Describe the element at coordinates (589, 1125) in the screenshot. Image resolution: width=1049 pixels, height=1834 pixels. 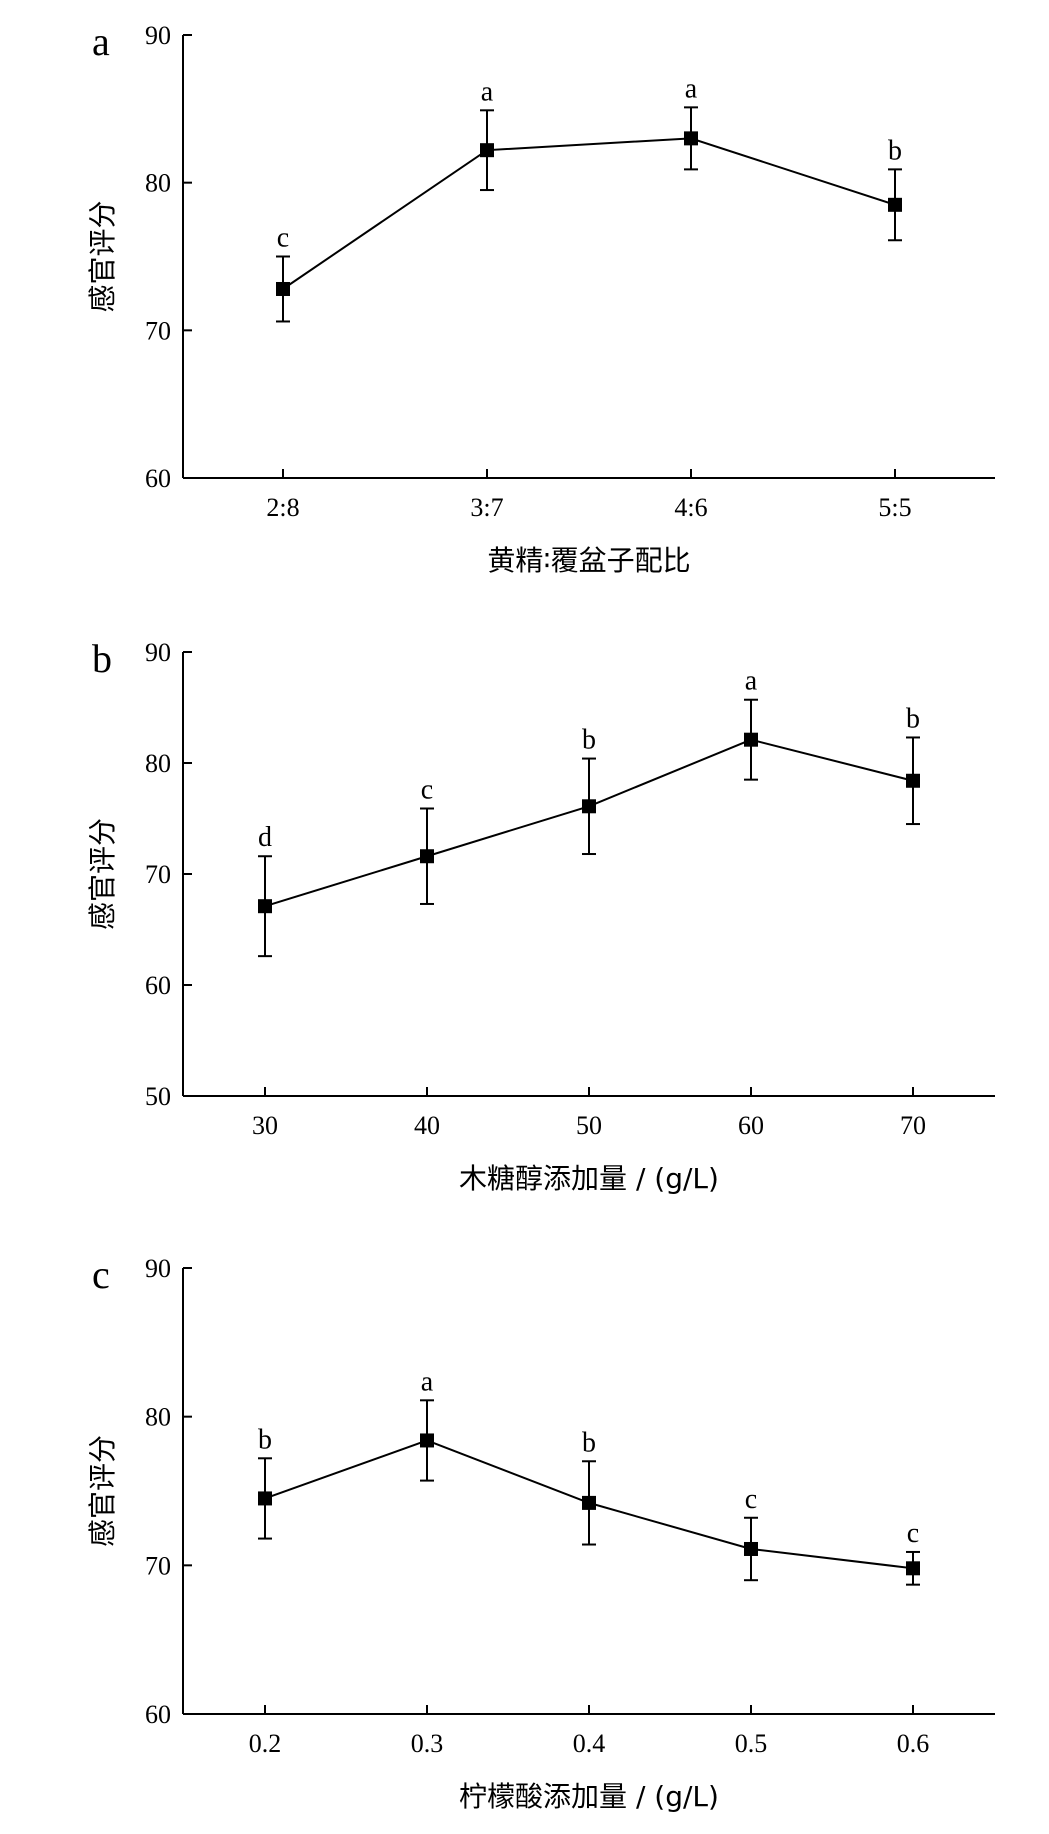
I see `x-tick-label: 50` at that location.